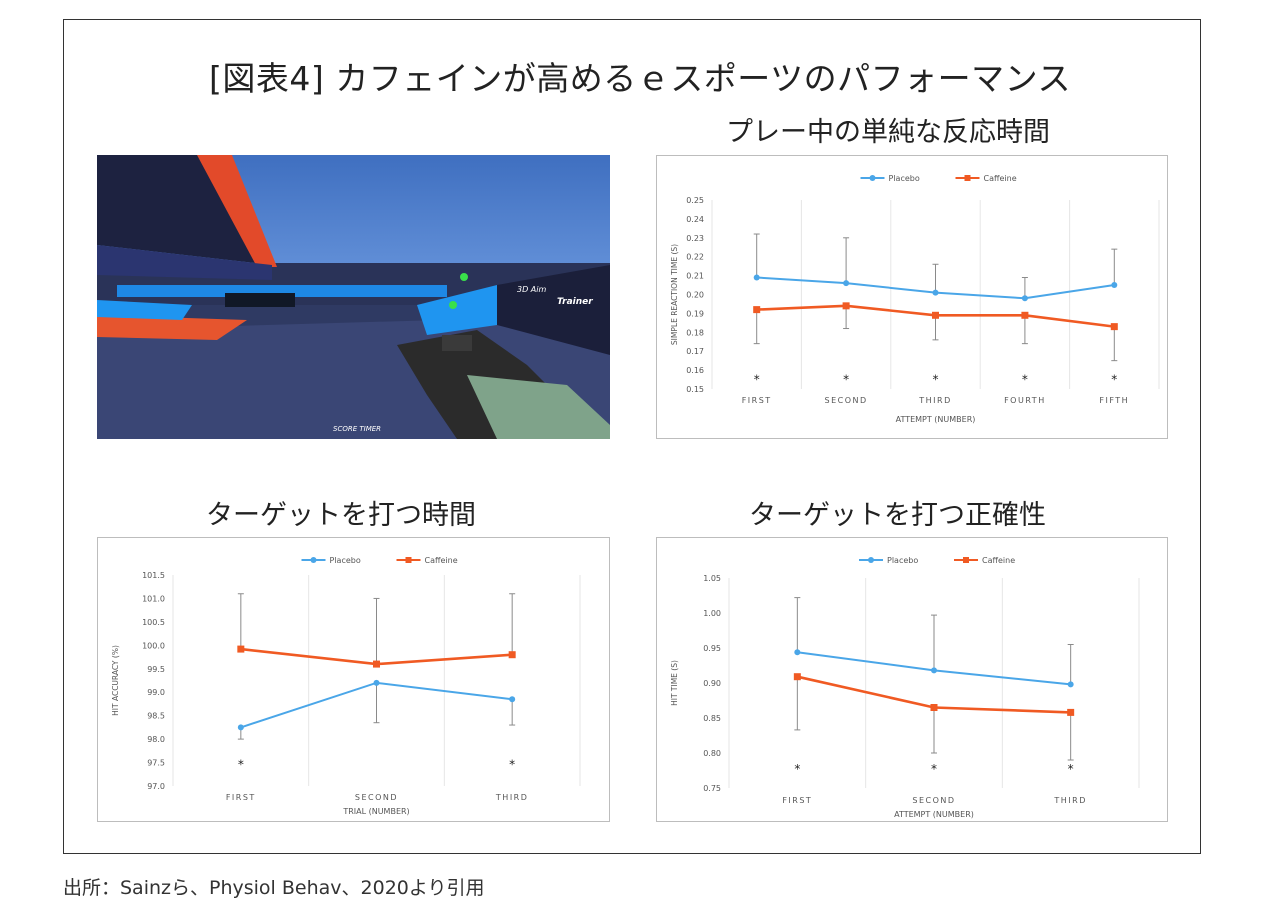 The image size is (1280, 905). Describe the element at coordinates (153, 598) in the screenshot. I see `y-tick-label: 101.0` at that location.